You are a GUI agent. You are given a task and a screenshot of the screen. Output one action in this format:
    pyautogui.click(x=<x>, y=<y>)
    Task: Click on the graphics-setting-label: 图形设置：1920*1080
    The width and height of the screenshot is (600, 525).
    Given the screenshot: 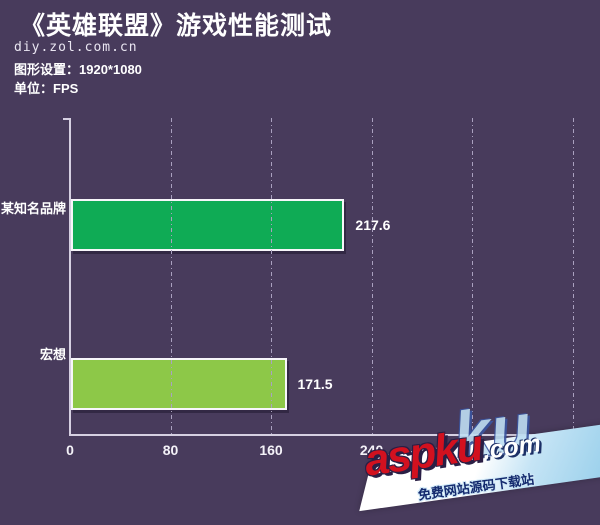 What is the action you would take?
    pyautogui.click(x=78, y=69)
    